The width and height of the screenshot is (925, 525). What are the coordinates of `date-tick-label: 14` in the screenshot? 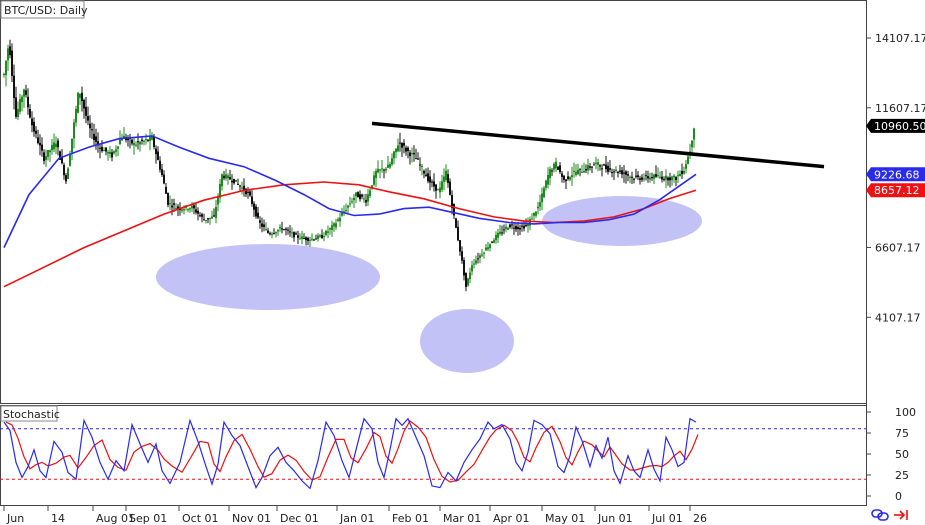 It's located at (58, 518).